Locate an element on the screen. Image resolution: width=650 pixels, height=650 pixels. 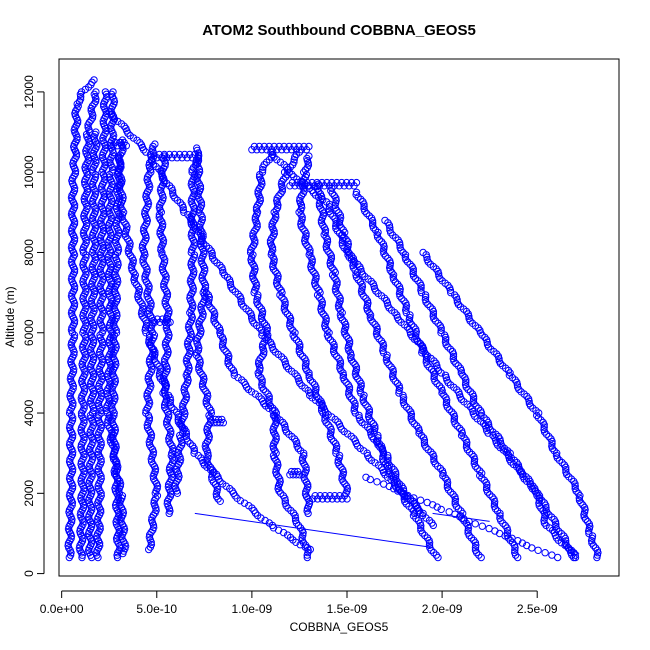
x-axis-label: COBBNA_GEOS5 is located at coordinates (339, 627).